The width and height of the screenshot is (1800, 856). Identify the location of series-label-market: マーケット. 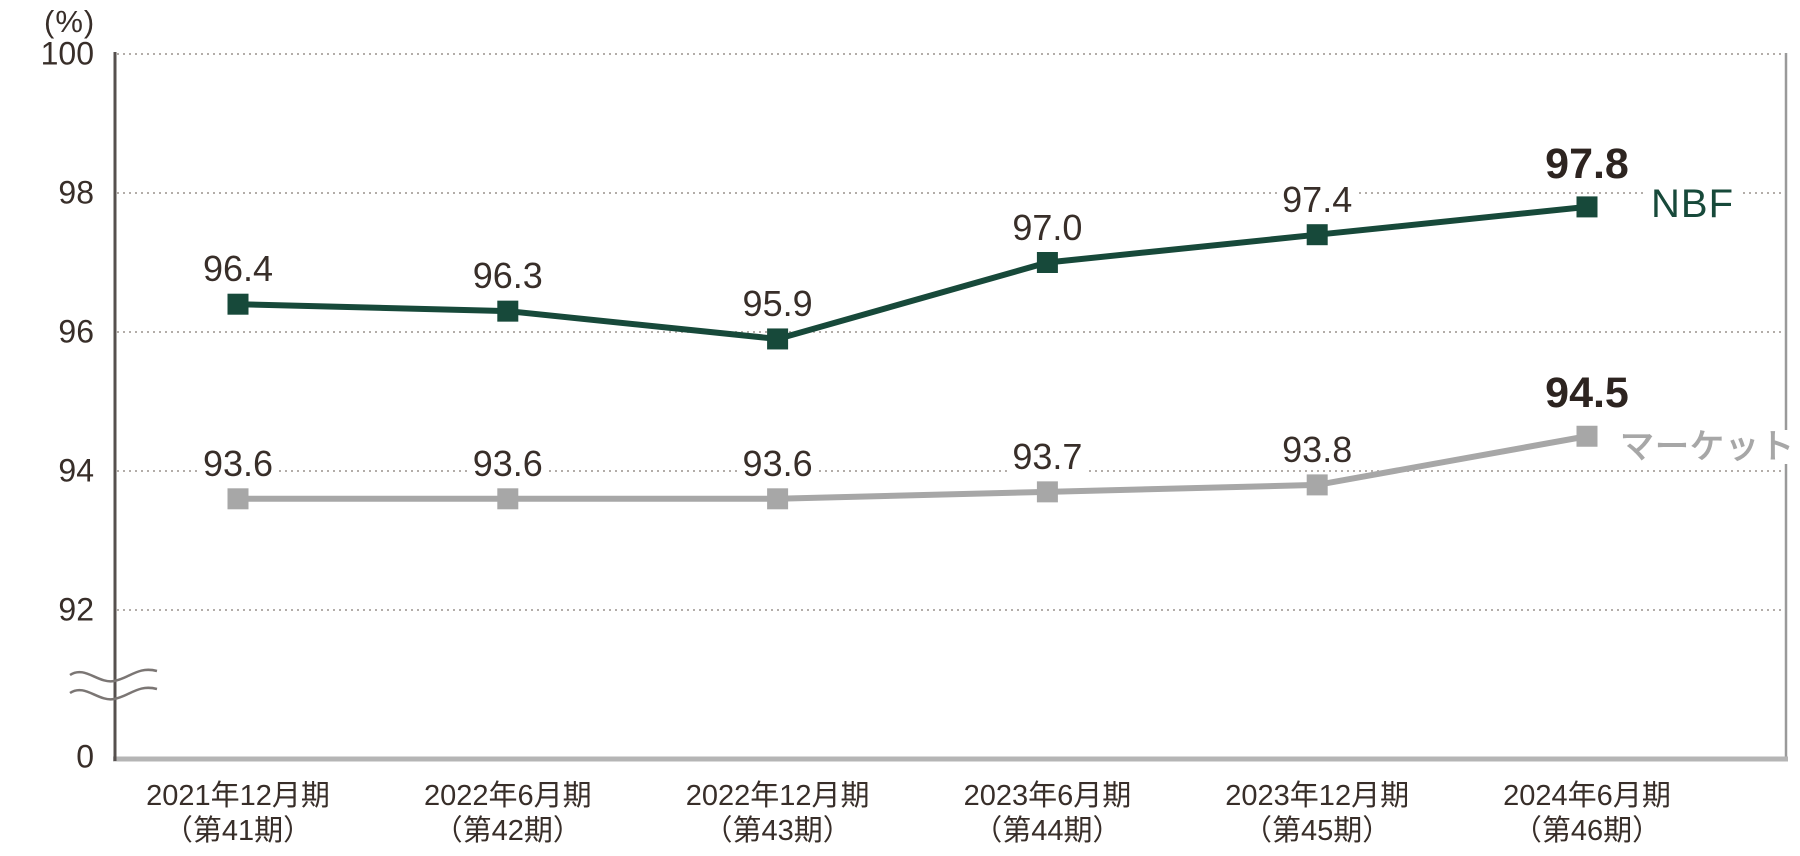
(1707, 447).